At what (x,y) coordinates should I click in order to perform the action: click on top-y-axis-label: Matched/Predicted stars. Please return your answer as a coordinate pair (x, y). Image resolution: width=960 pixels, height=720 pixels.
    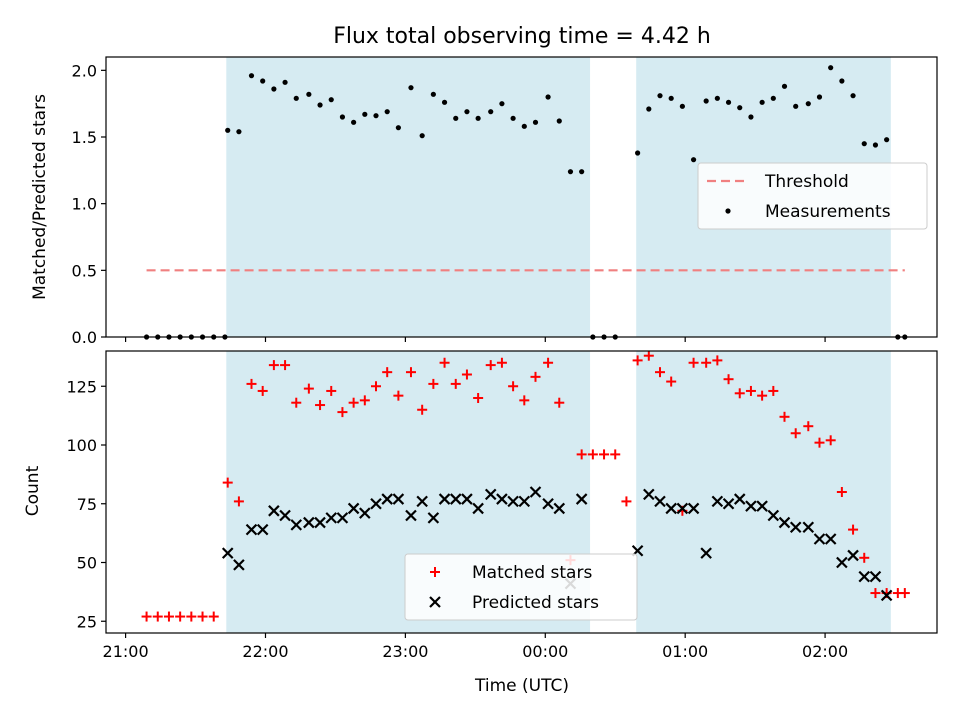
    Looking at the image, I should click on (40, 197).